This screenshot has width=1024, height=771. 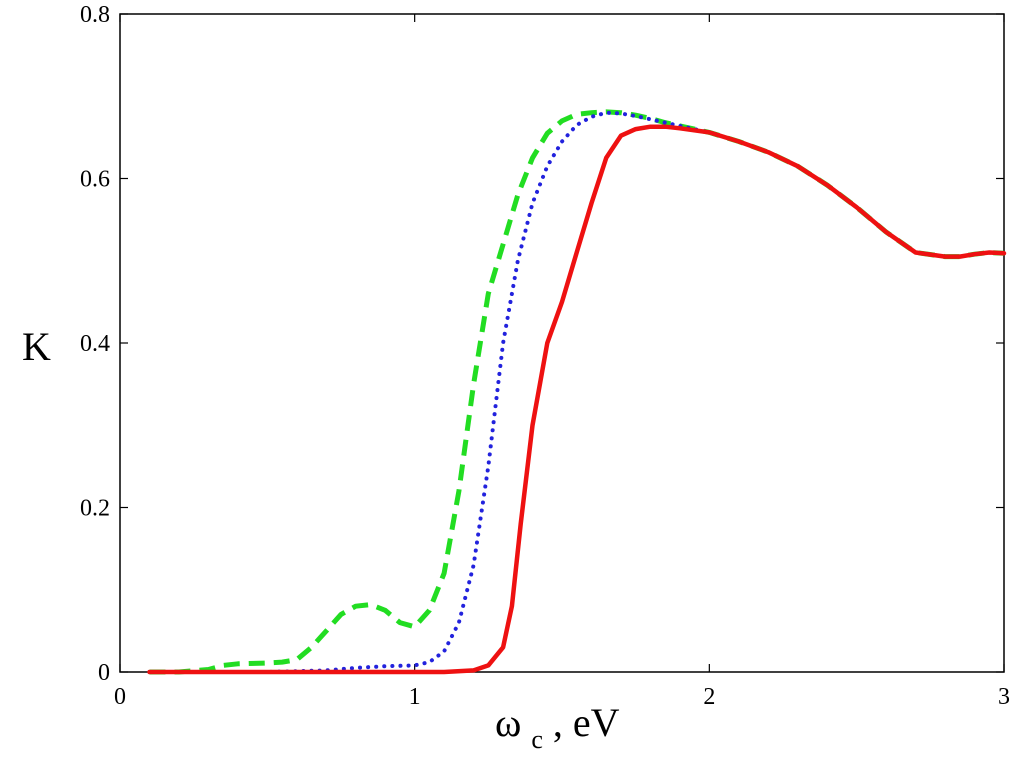 I want to click on x-tick-label: 3, so click(x=1004, y=697).